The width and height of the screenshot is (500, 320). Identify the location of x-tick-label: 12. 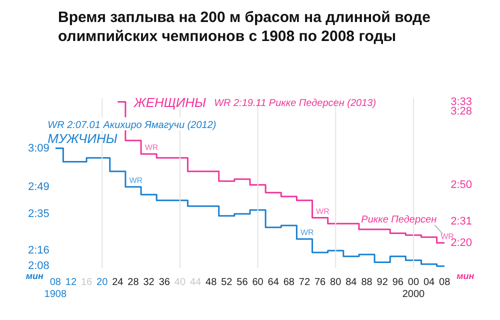
(71, 282).